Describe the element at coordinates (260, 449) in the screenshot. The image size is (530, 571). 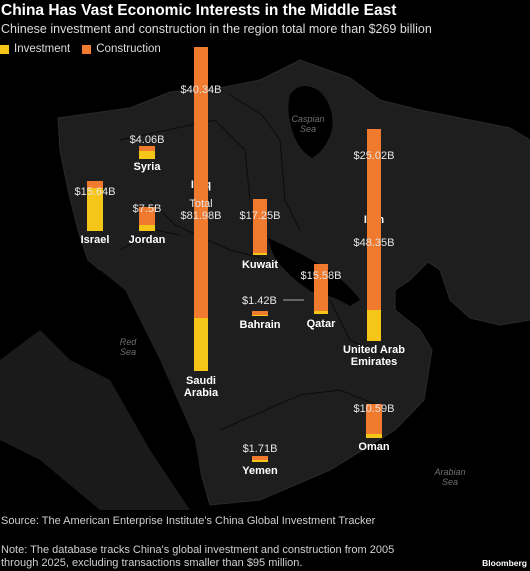
I see `value-label-yemen: $1.71B` at that location.